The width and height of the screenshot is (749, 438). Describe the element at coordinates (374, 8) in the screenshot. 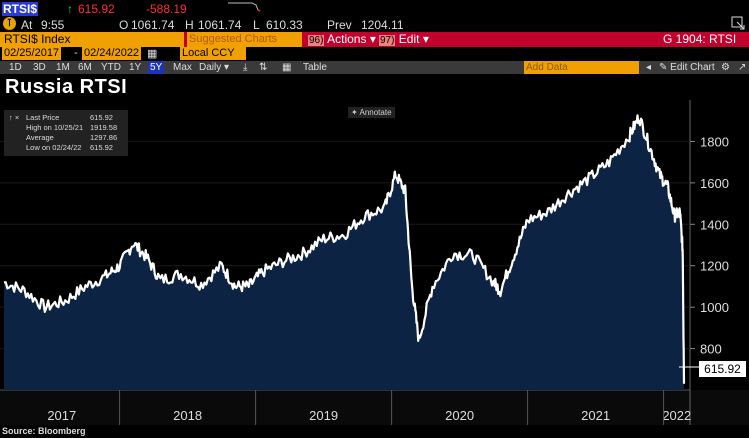

I see `quote-line: RTSI$ ↑ 615.92 -588.19` at that location.